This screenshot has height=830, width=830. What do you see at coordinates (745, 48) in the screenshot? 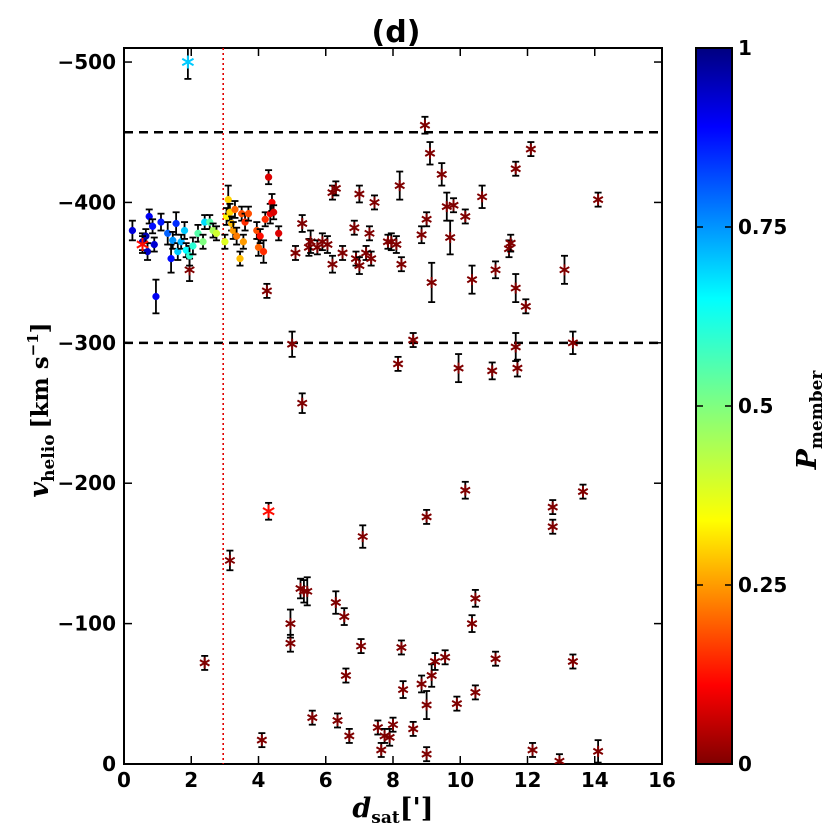
I see `colorbar-tick-label: 1` at bounding box center [745, 48].